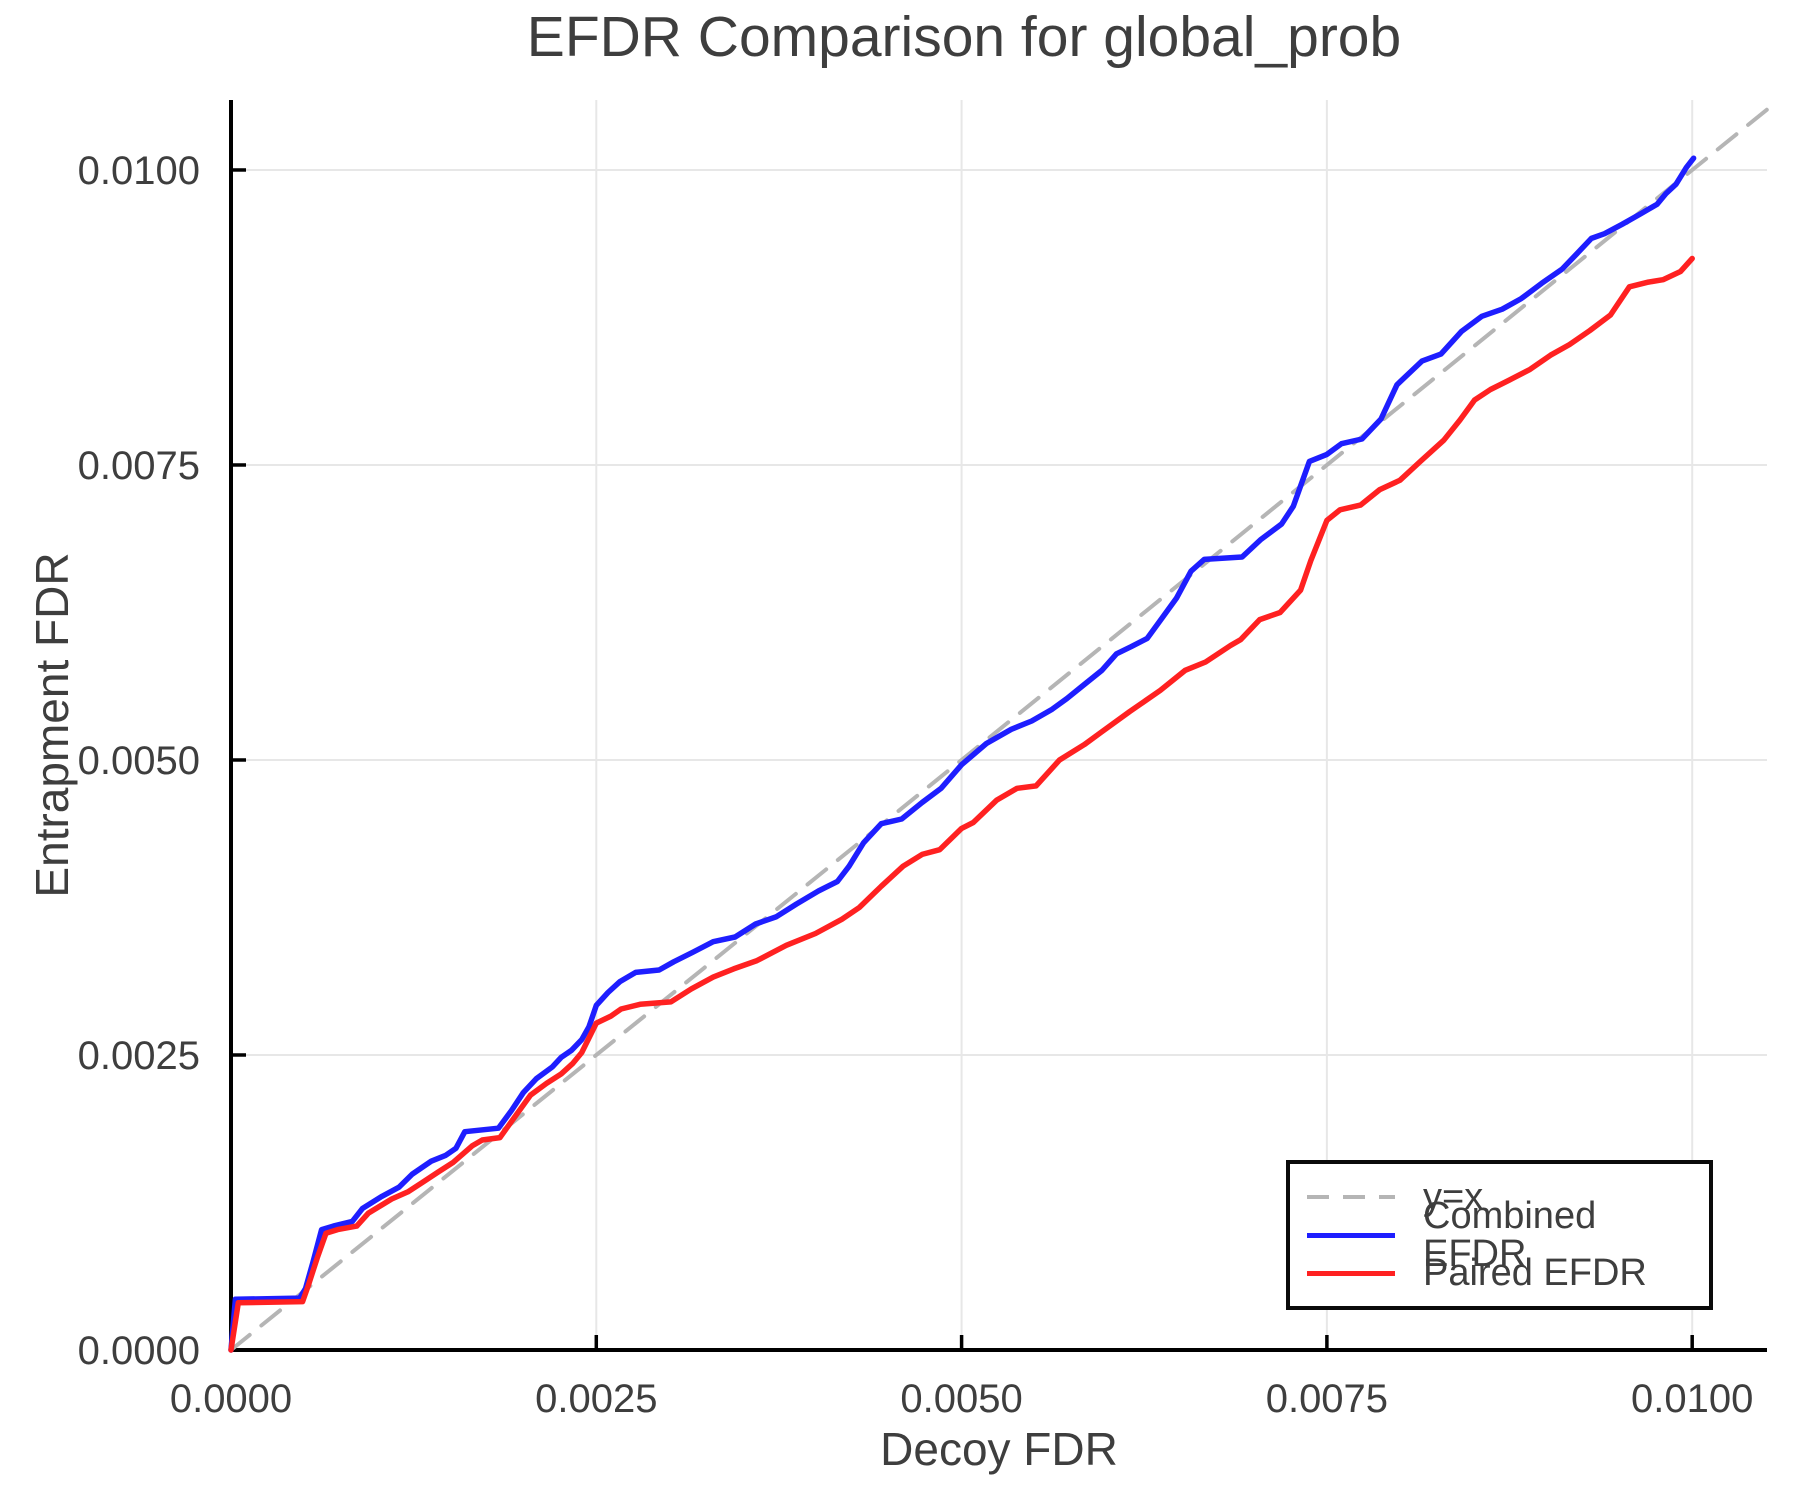  I want to click on x-axis-title: Decoy FDR, so click(999, 1449).